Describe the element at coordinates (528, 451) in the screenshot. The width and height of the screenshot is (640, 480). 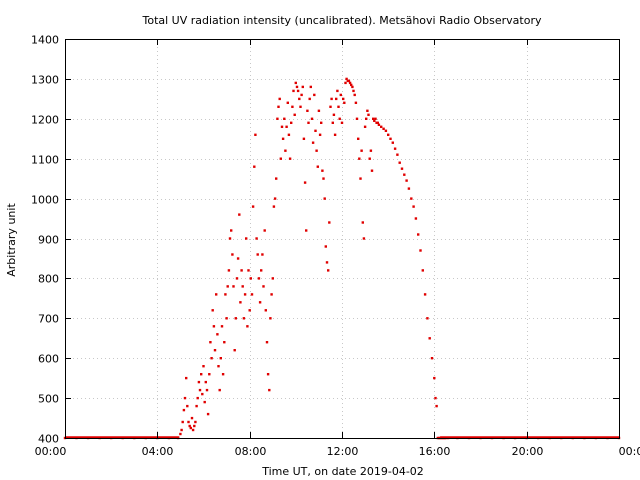
I see `x-tick-label: 20:00` at that location.